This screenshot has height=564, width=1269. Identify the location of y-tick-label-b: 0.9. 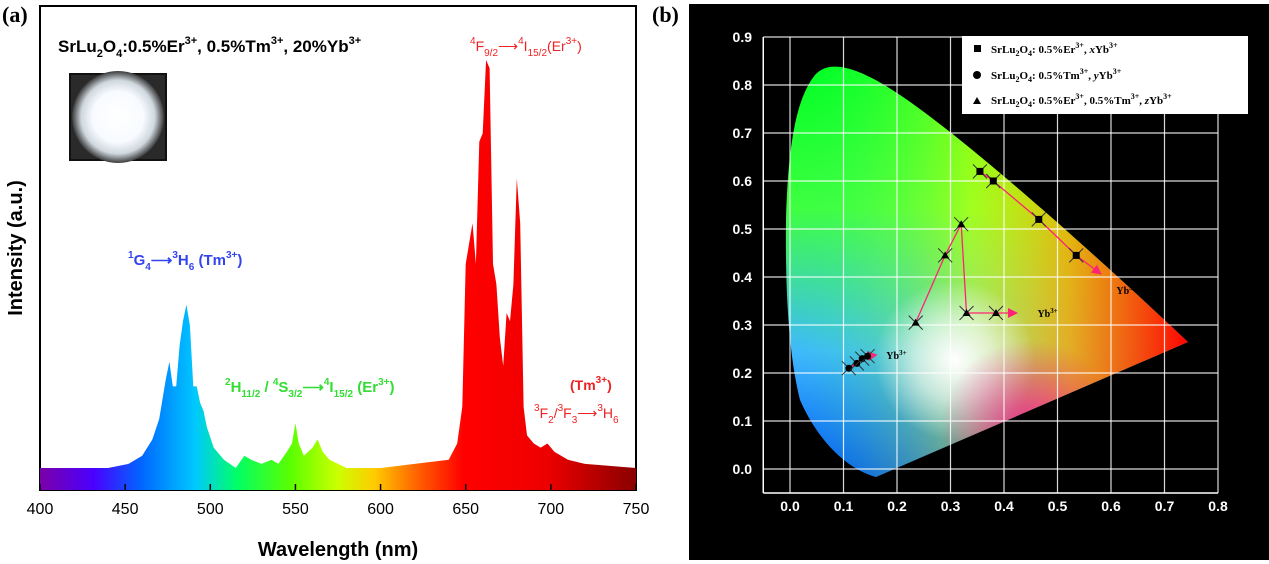
(743, 37).